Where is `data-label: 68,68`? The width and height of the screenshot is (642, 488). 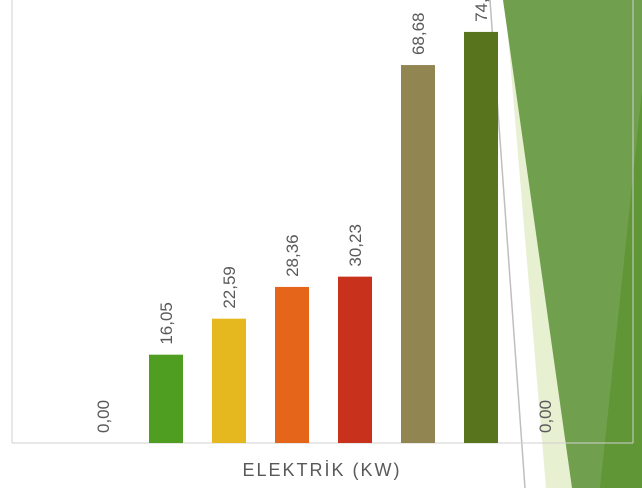
data-label: 68,68 is located at coordinates (418, 33).